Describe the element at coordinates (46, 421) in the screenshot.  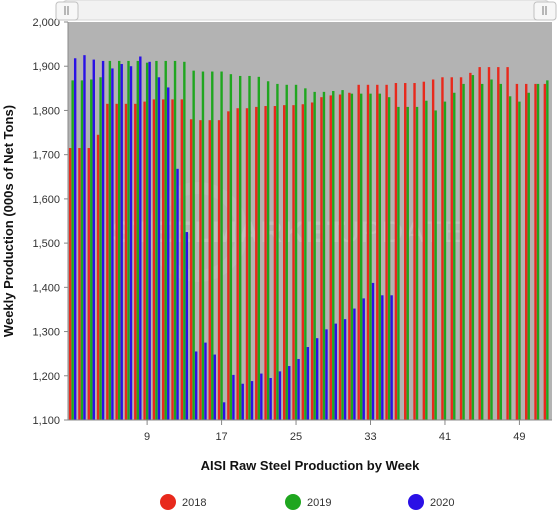
I see `y-tick-label: 1,100` at that location.